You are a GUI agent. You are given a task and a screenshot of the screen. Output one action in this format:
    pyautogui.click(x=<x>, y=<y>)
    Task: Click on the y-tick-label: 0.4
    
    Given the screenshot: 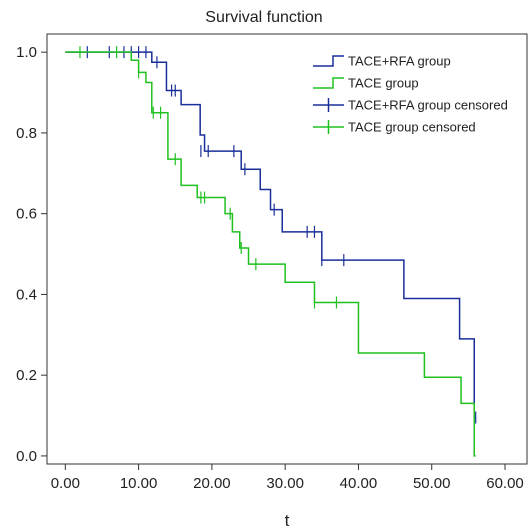 What is the action you would take?
    pyautogui.click(x=26, y=294)
    